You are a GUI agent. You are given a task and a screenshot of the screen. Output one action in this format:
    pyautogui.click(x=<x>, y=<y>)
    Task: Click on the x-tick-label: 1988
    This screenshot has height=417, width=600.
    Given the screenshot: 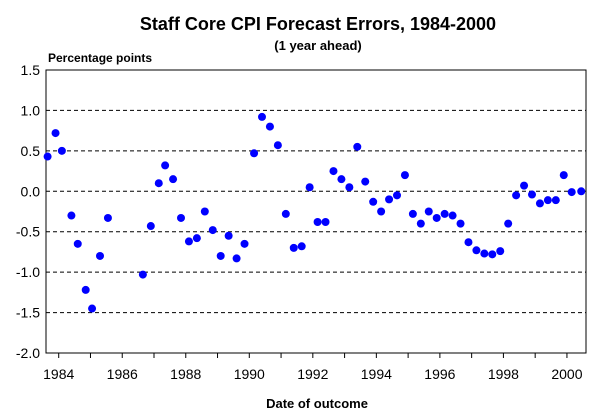 What is the action you would take?
    pyautogui.click(x=185, y=374)
    